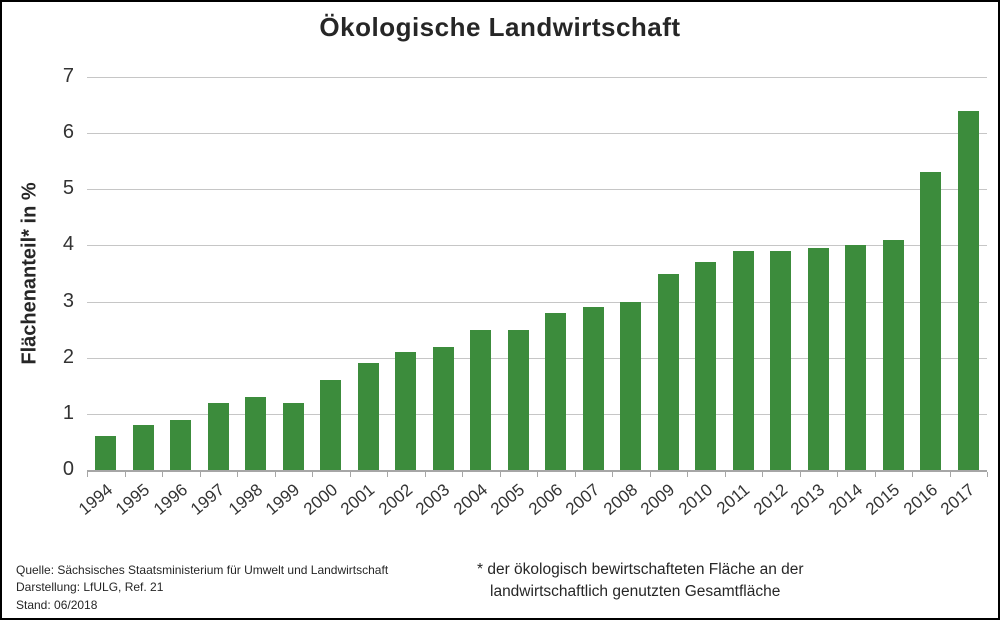 The width and height of the screenshot is (1000, 620). What do you see at coordinates (106, 453) in the screenshot?
I see `bar-1994` at bounding box center [106, 453].